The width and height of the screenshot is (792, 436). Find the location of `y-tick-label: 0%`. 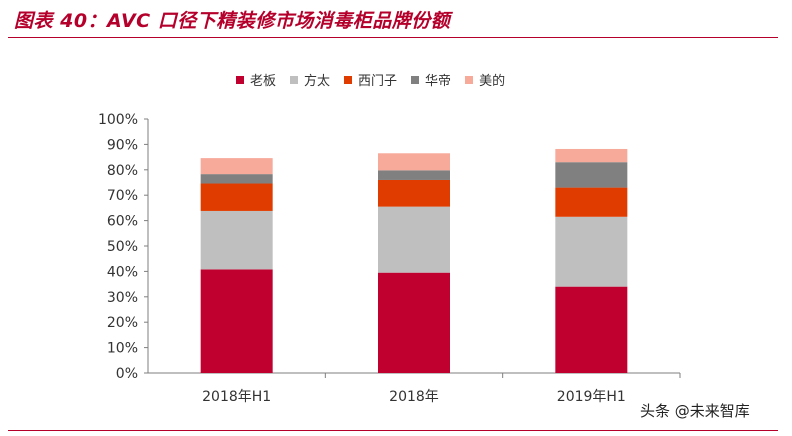

y-tick-label: 0% is located at coordinates (127, 374).